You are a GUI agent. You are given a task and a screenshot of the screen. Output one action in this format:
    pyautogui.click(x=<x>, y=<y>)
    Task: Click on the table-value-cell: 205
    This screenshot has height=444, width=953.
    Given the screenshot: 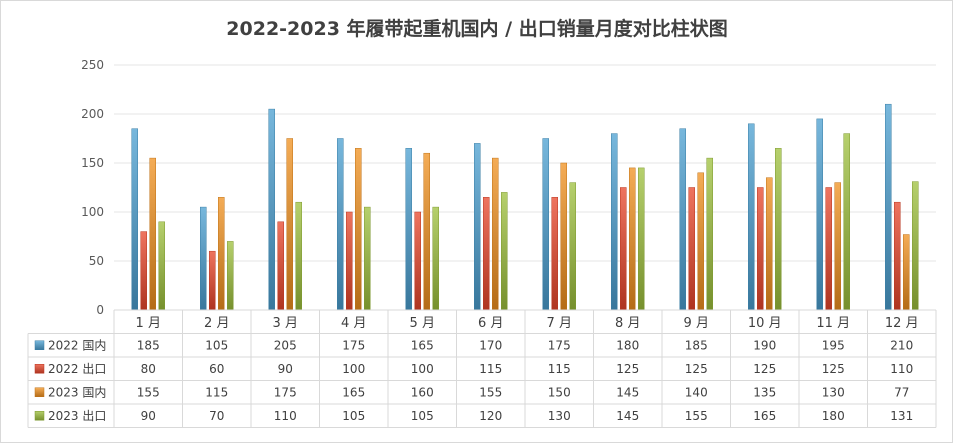 What is the action you would take?
    pyautogui.click(x=285, y=345)
    